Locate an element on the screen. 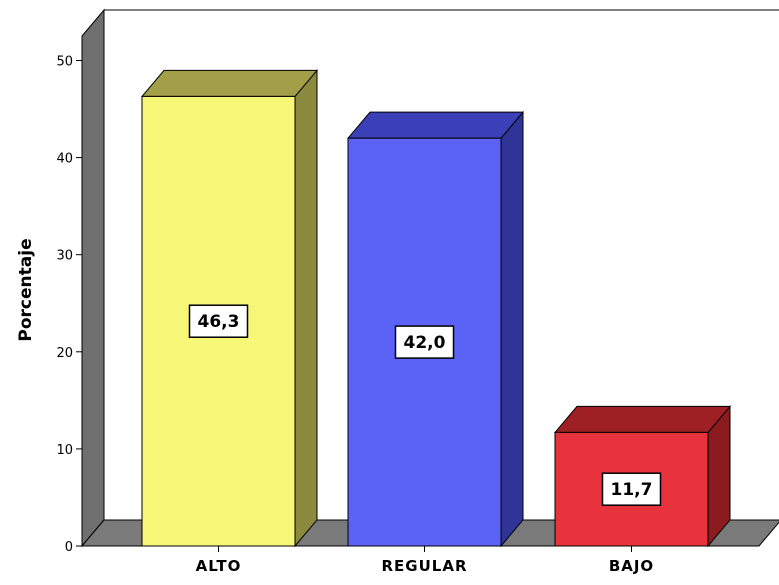 The image size is (779, 585). x-axis: ALTO REGULAR BAJO is located at coordinates (420, 560).